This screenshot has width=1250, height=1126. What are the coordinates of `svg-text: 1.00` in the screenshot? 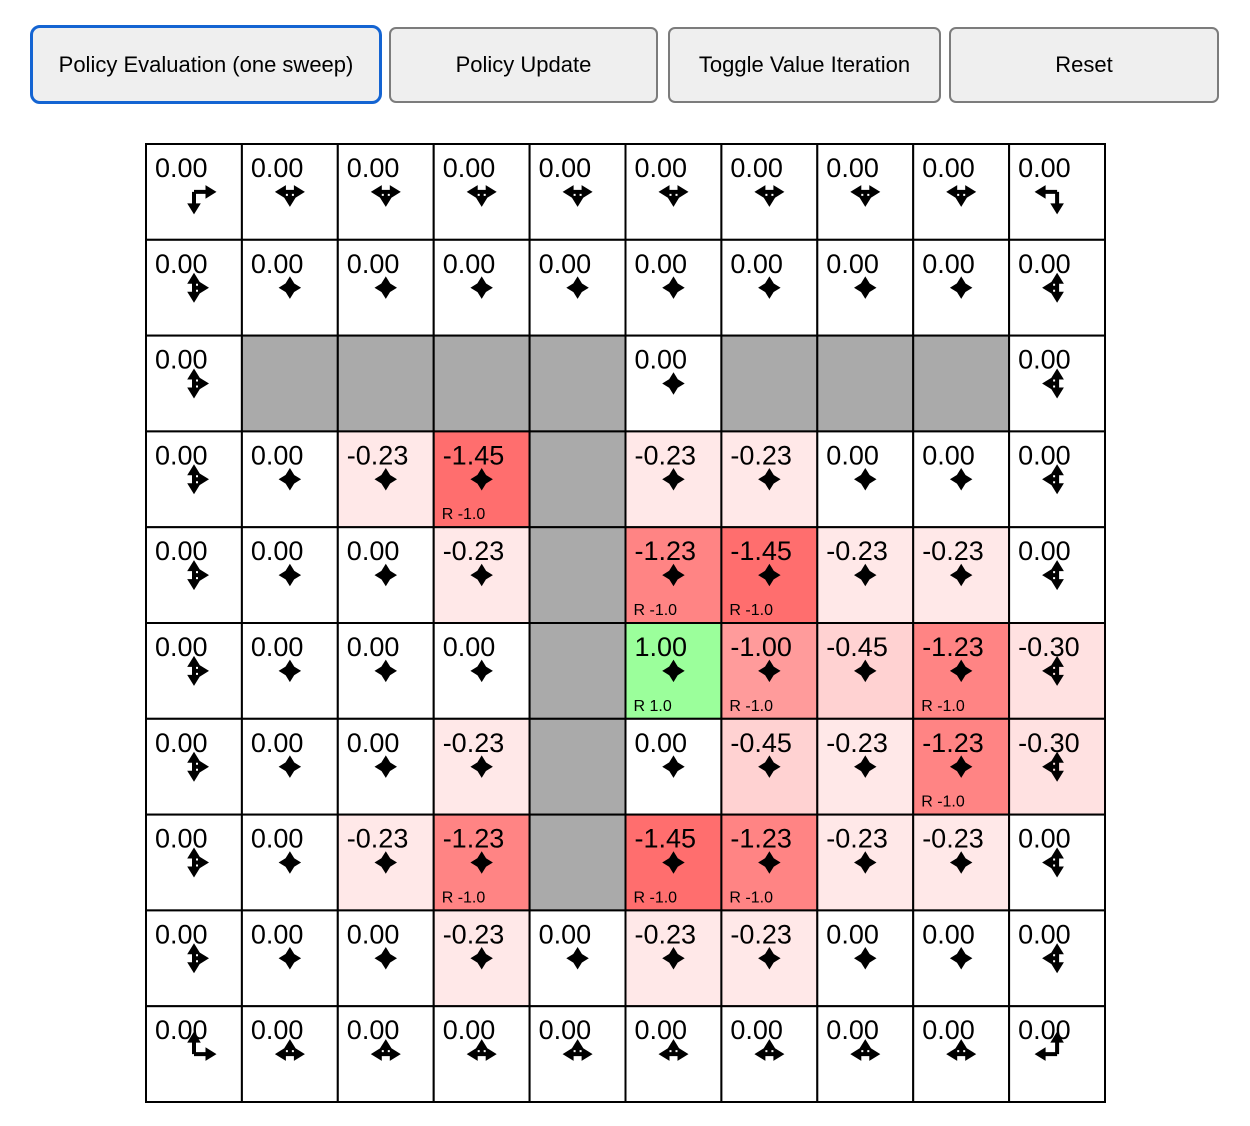 It's located at (661, 647).